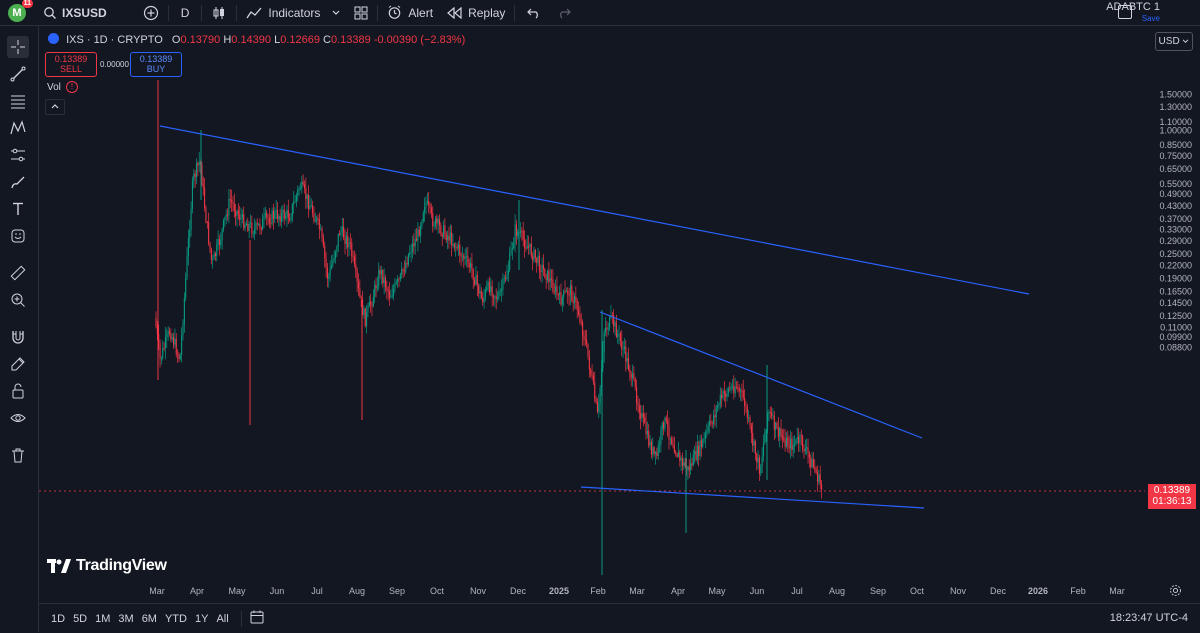  I want to click on buy-button: 0.13389 BUY, so click(156, 64).